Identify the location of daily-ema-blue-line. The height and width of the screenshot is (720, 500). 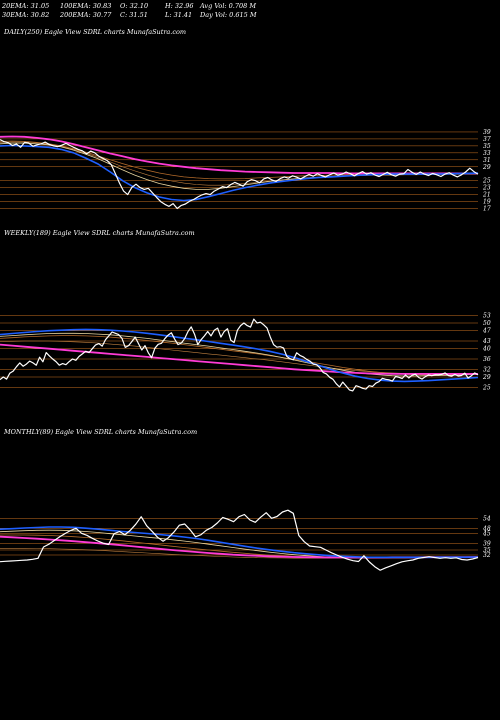
(239, 173).